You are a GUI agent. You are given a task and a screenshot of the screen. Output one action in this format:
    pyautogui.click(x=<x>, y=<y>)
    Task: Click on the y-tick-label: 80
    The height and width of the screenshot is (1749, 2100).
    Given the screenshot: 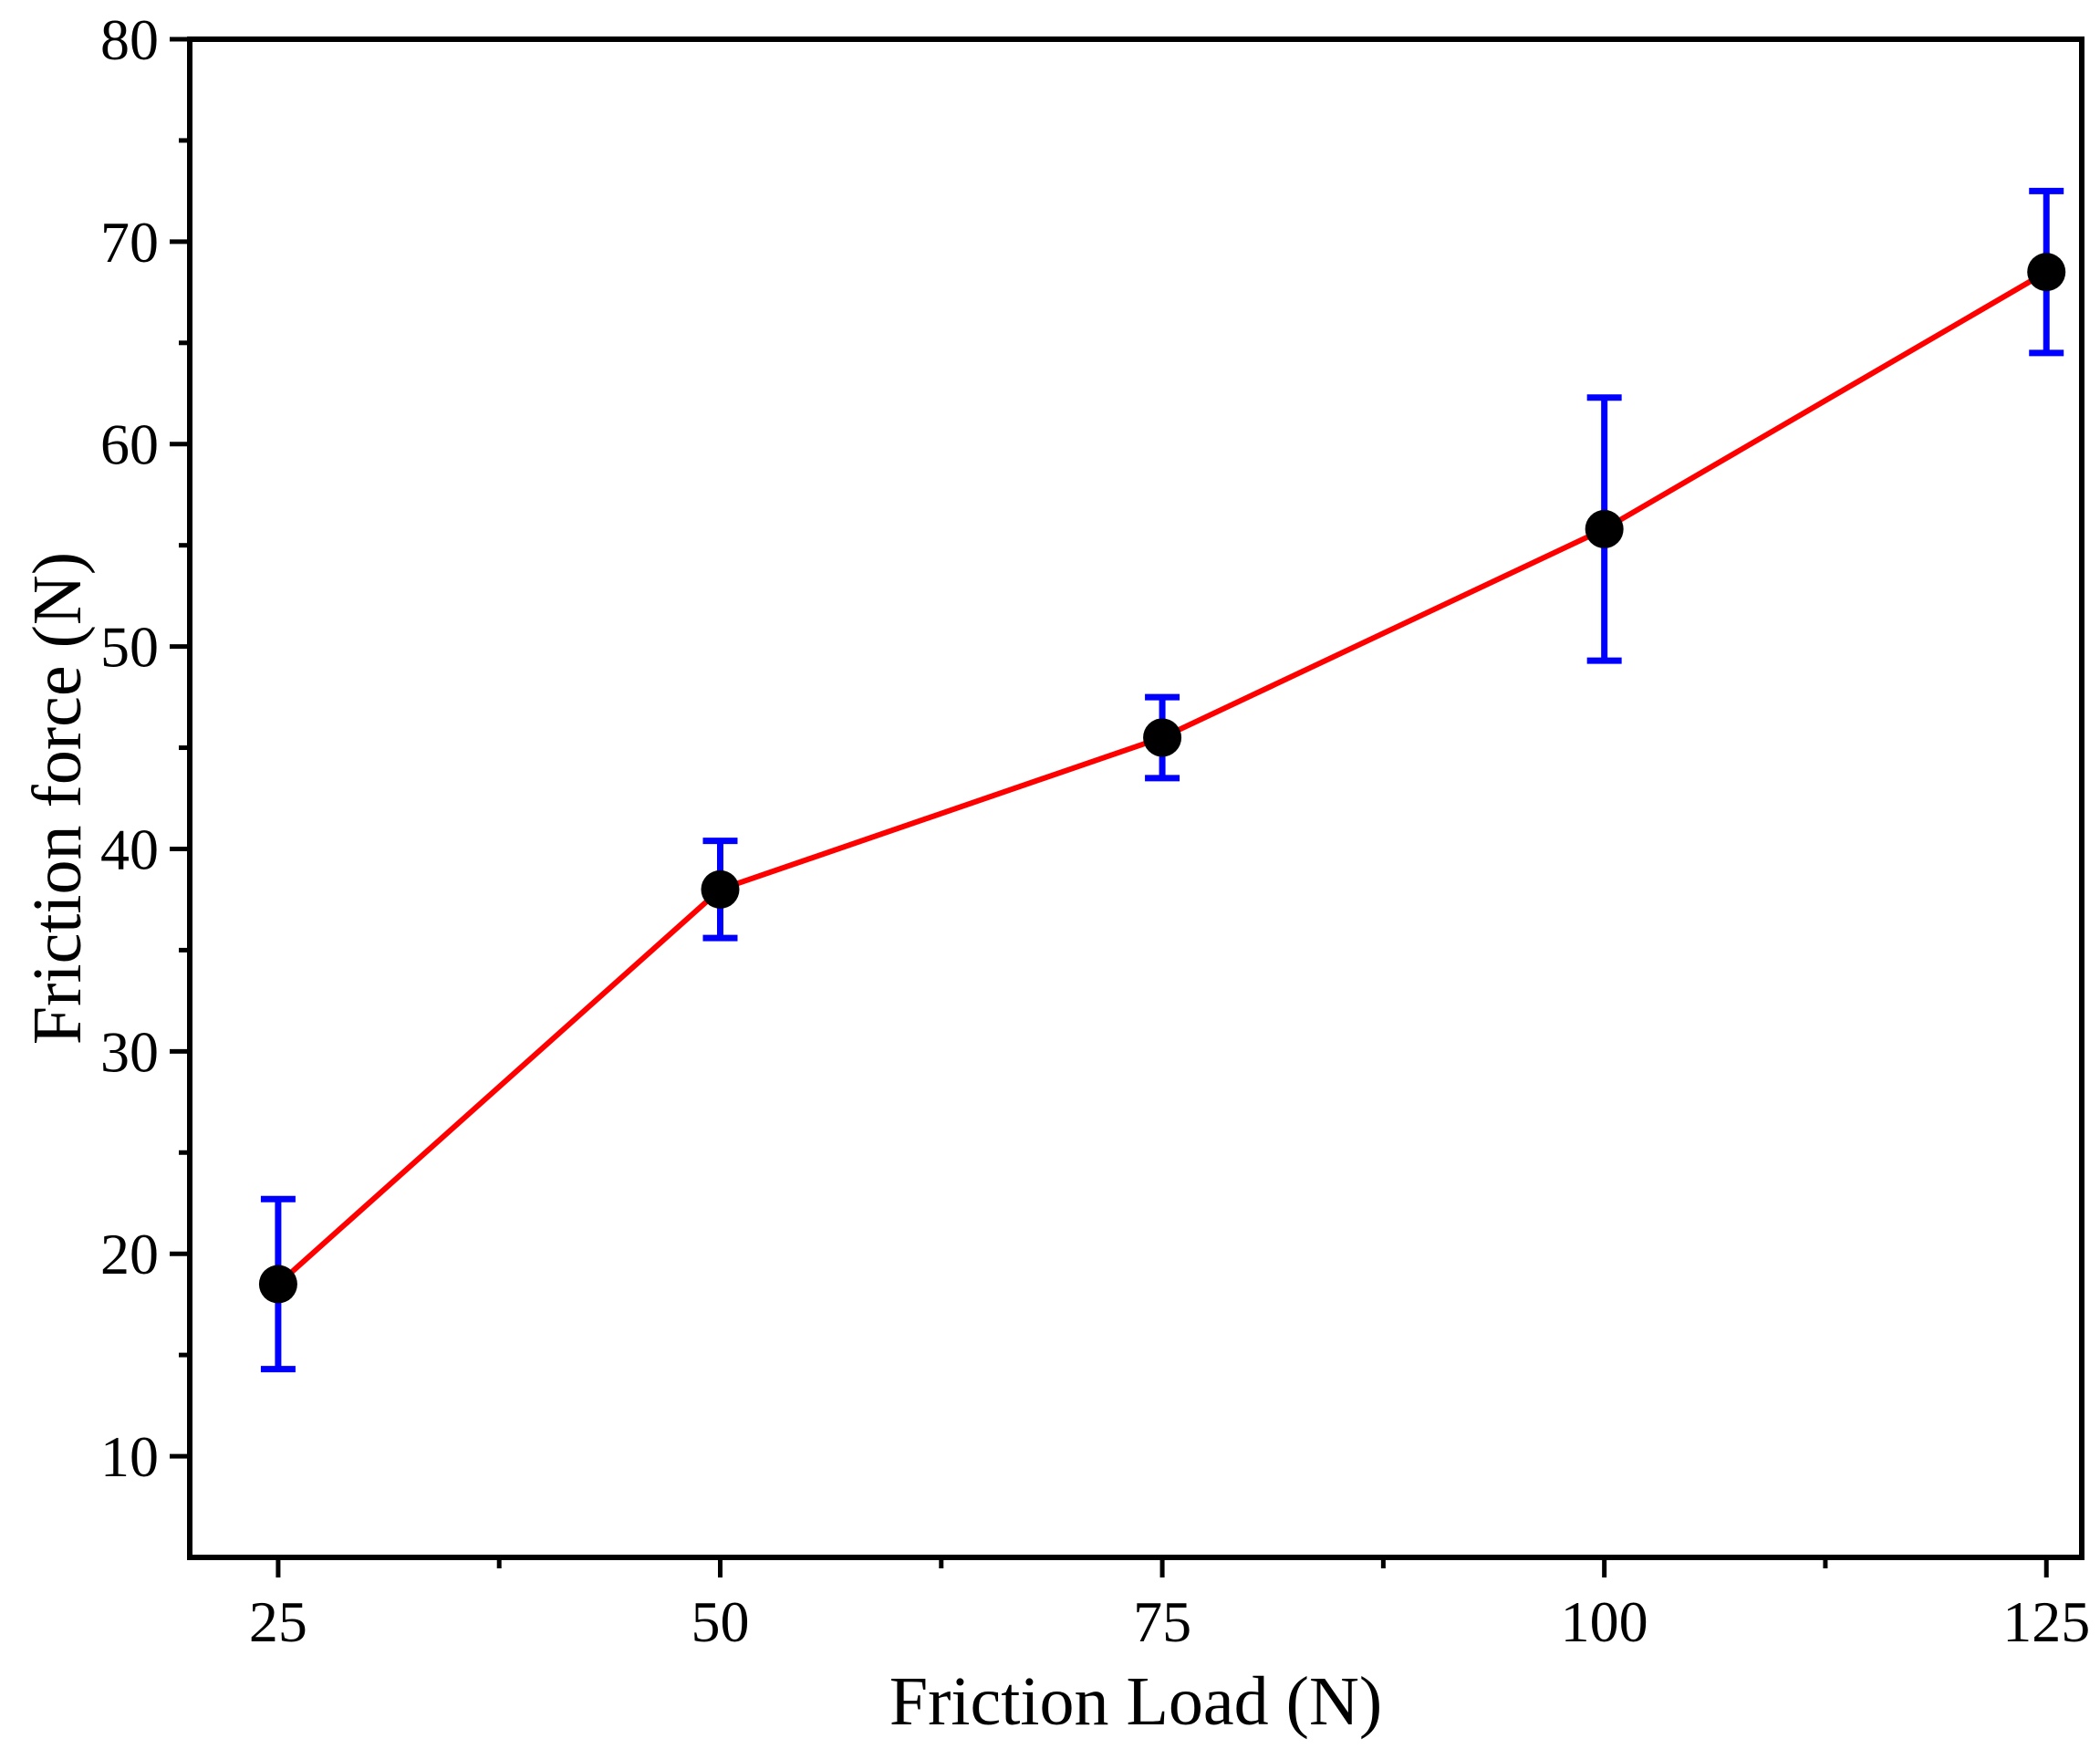 What is the action you would take?
    pyautogui.click(x=129, y=39)
    